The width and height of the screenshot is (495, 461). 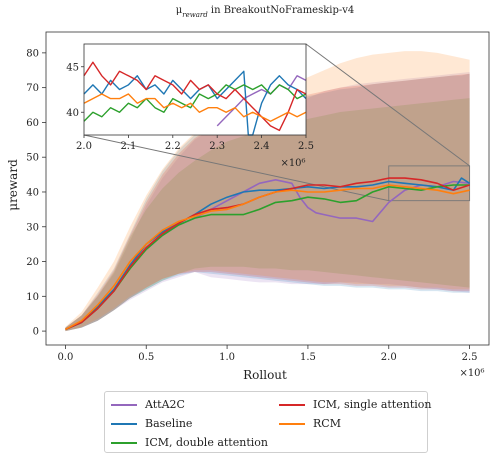 What do you see at coordinates (471, 373) in the screenshot?
I see `x-axis-multiplier: ×10⁶` at bounding box center [471, 373].